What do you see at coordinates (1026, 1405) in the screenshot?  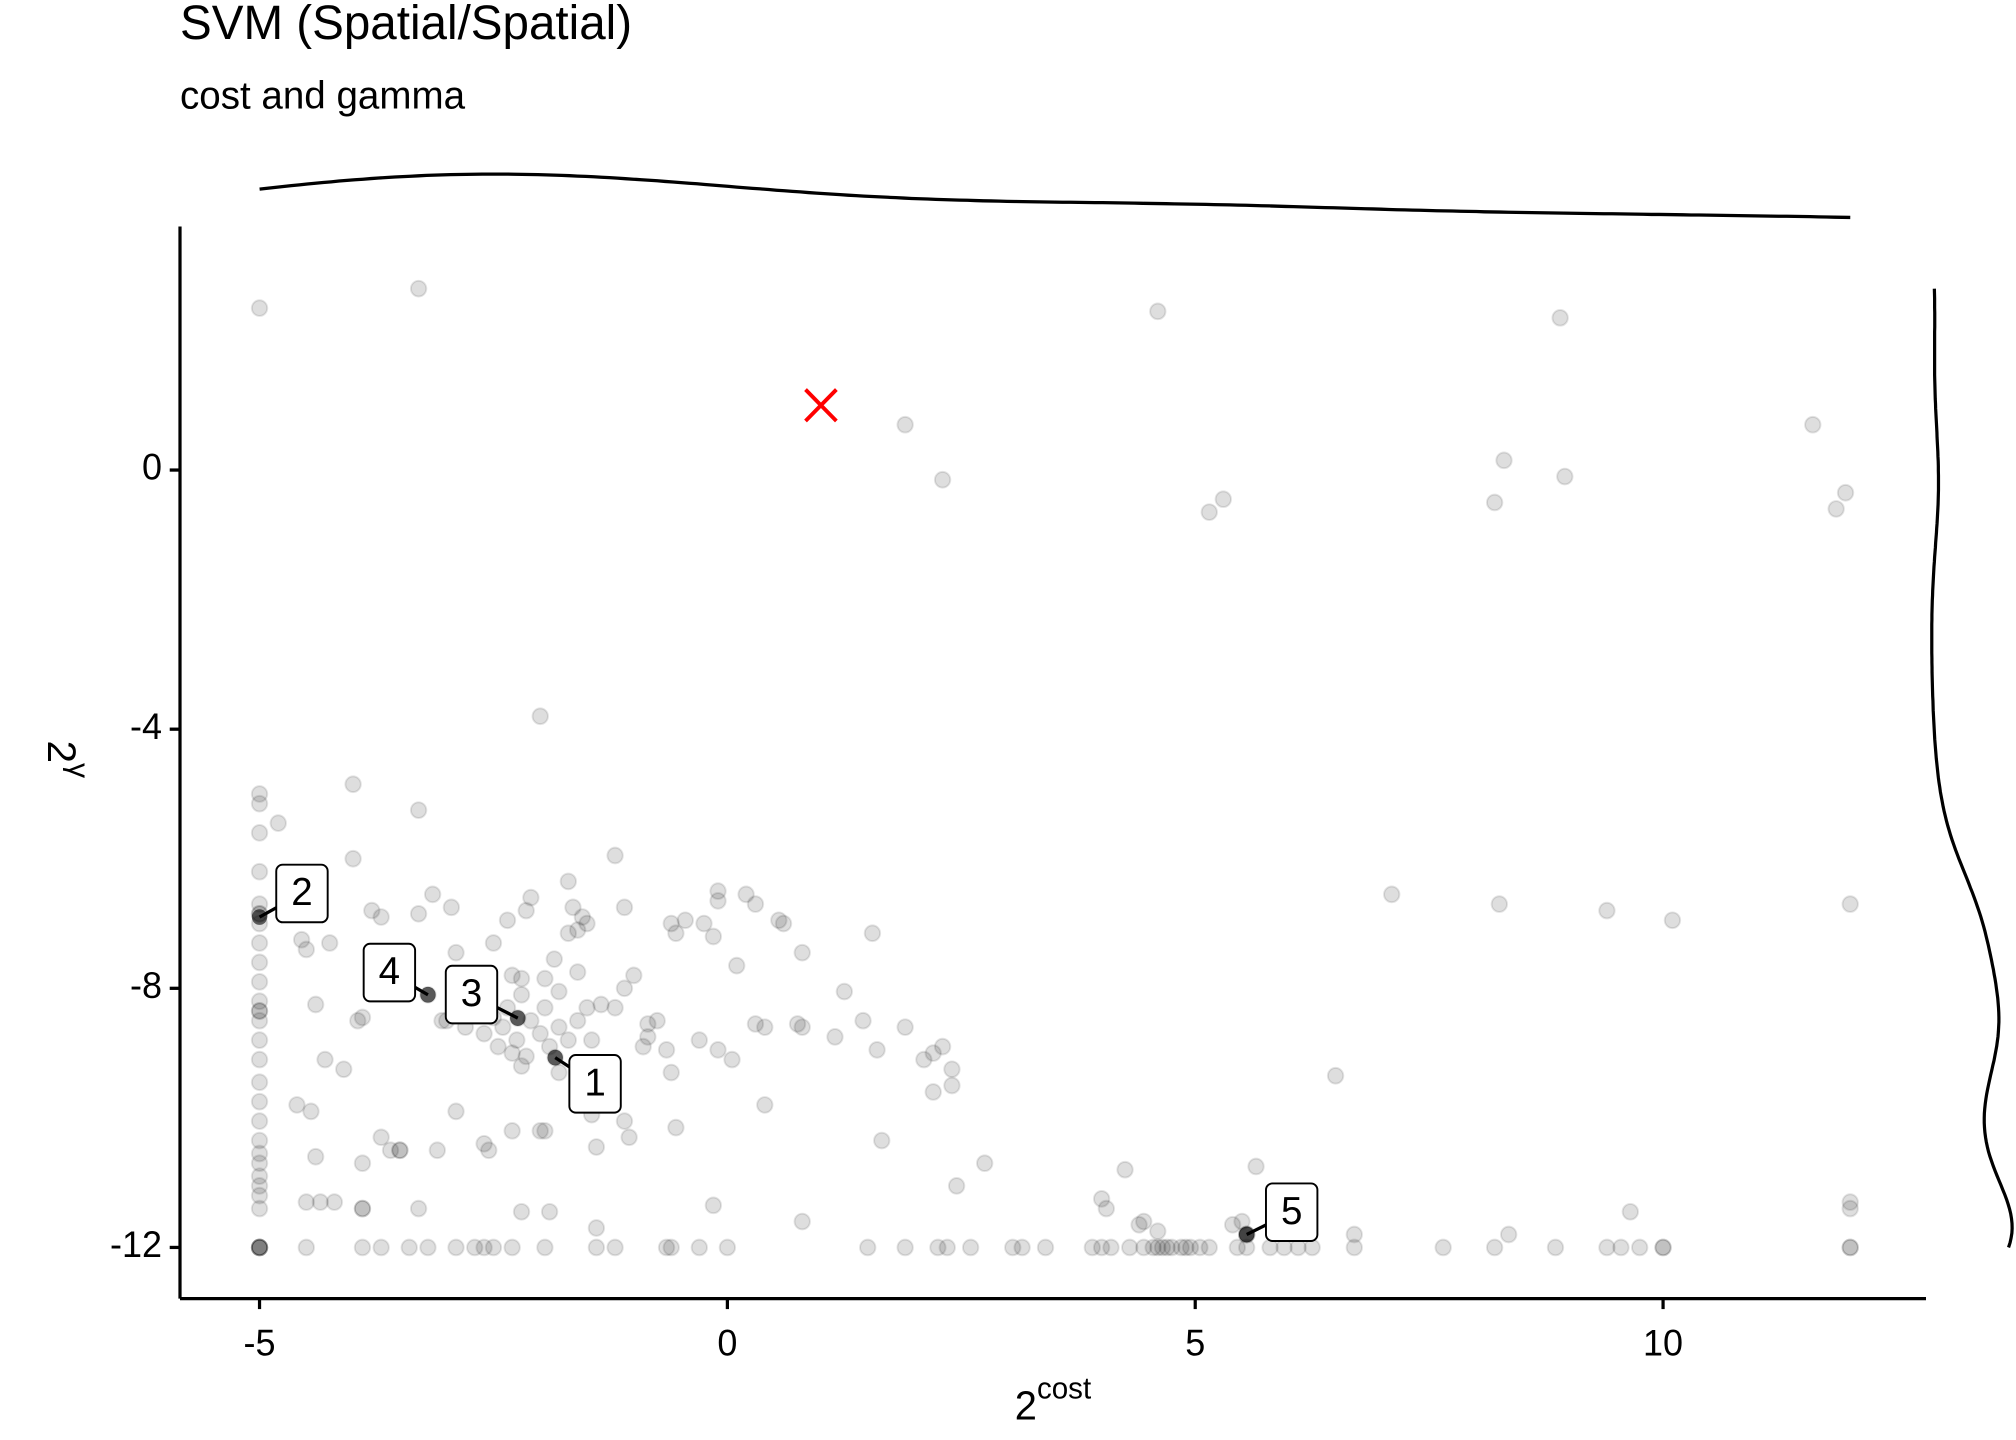 I see `x-label-base: 2` at bounding box center [1026, 1405].